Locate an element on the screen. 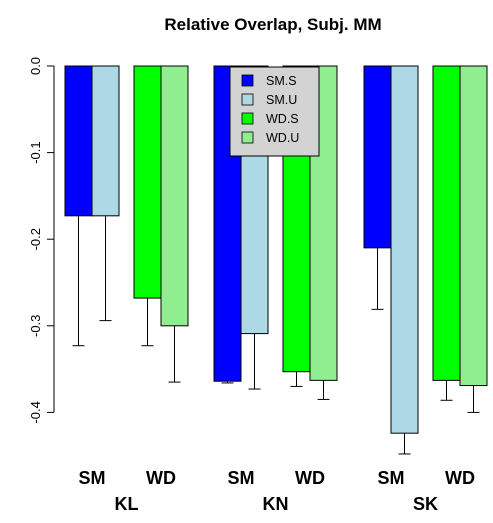 Image resolution: width=493 pixels, height=523 pixels. bar-kl-wd-u is located at coordinates (174, 196).